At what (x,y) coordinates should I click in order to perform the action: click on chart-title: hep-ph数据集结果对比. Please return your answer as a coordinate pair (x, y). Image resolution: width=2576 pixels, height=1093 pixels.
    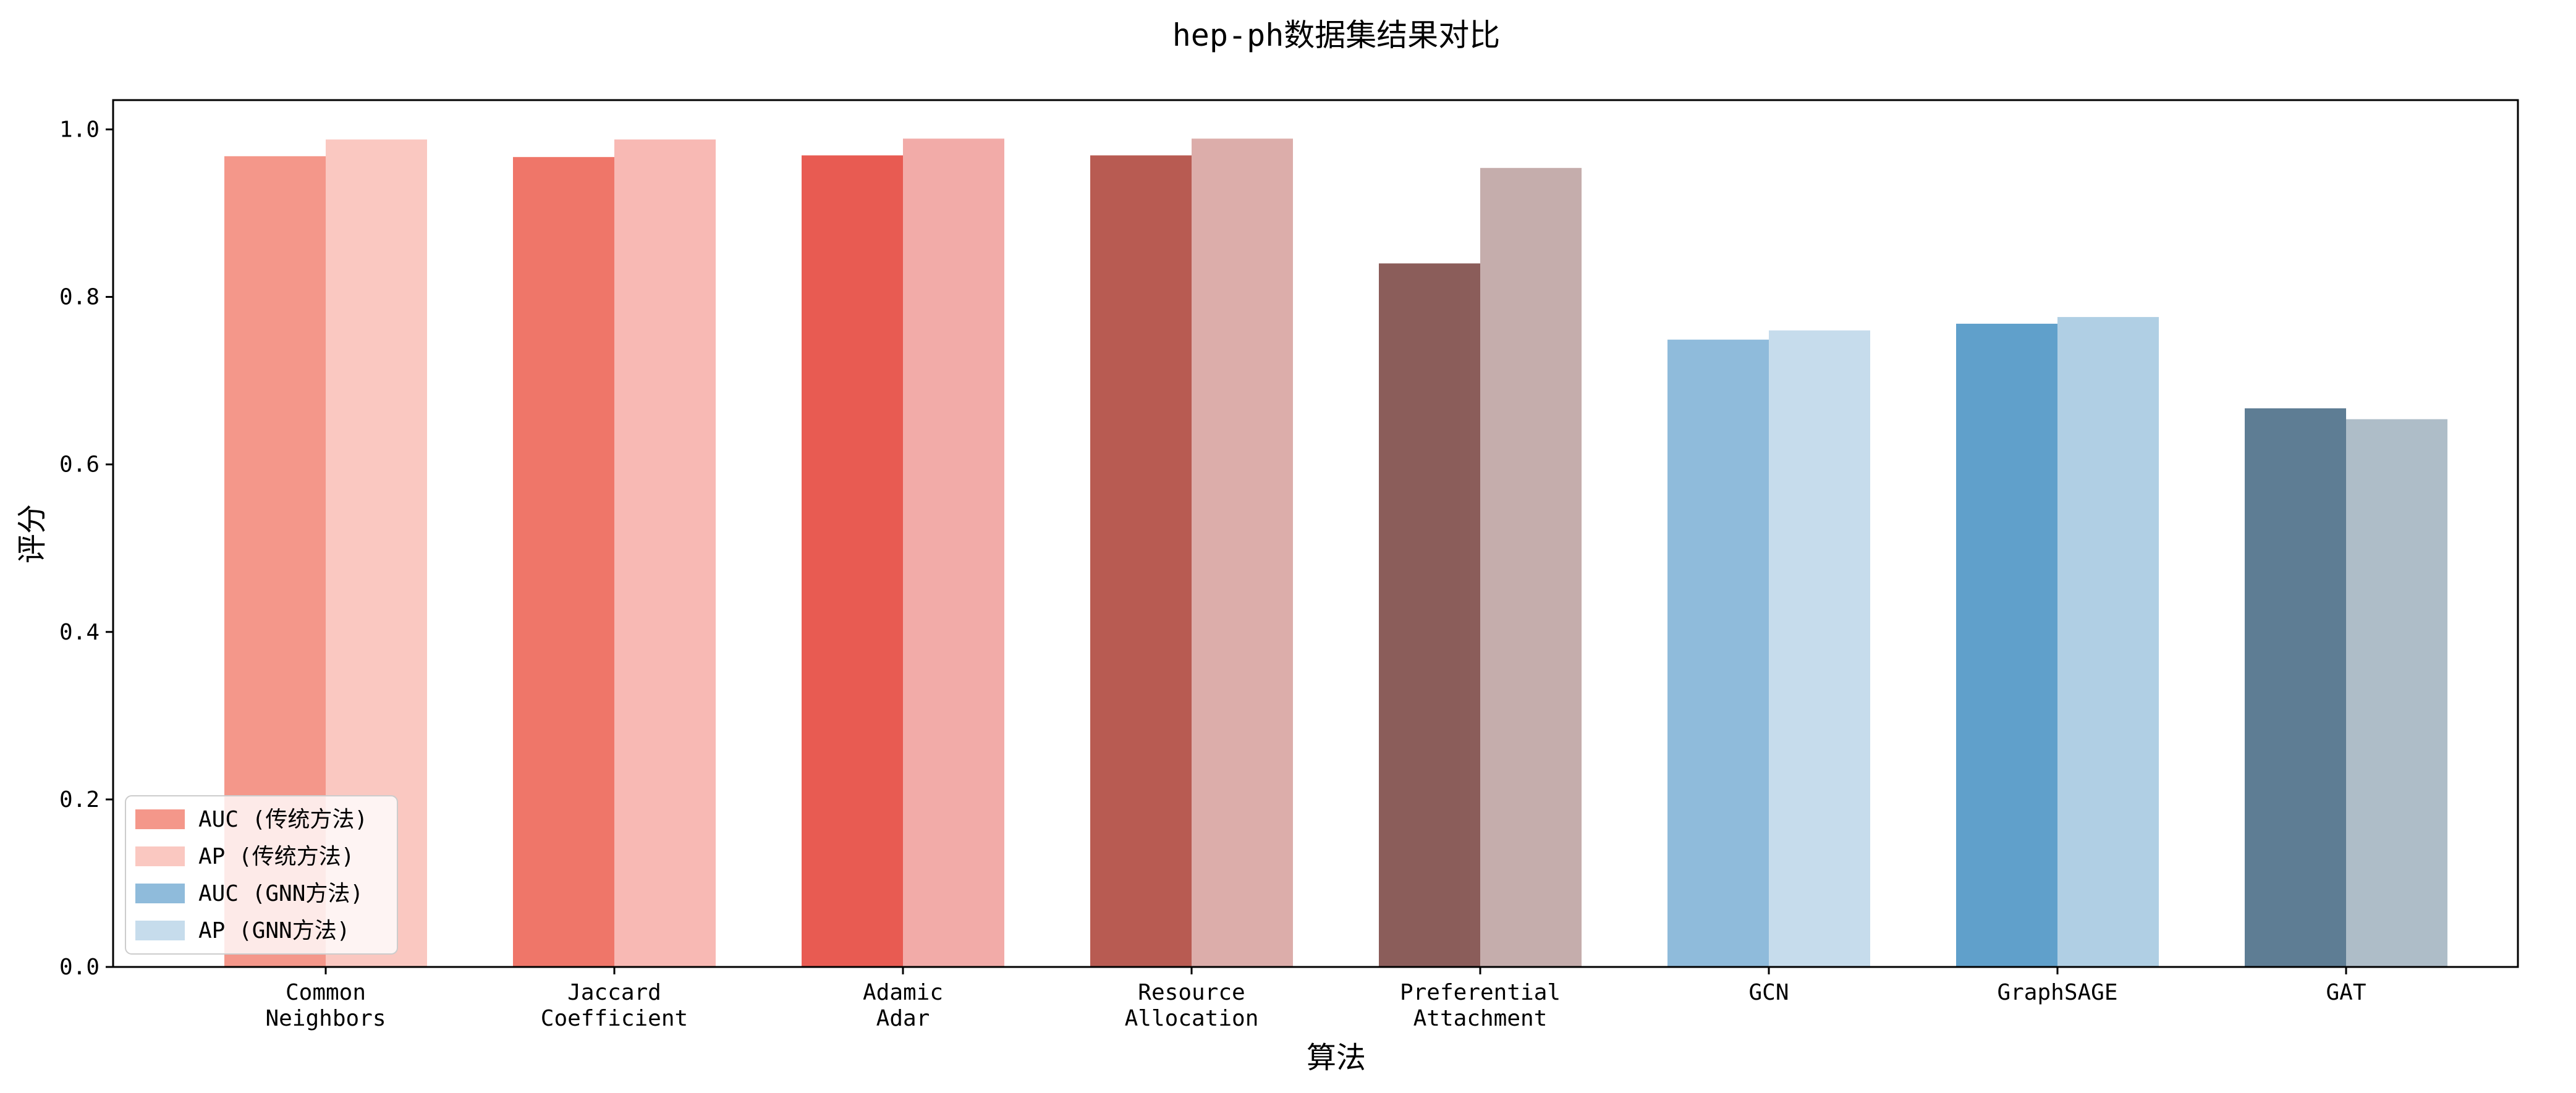
    Looking at the image, I should click on (1336, 35).